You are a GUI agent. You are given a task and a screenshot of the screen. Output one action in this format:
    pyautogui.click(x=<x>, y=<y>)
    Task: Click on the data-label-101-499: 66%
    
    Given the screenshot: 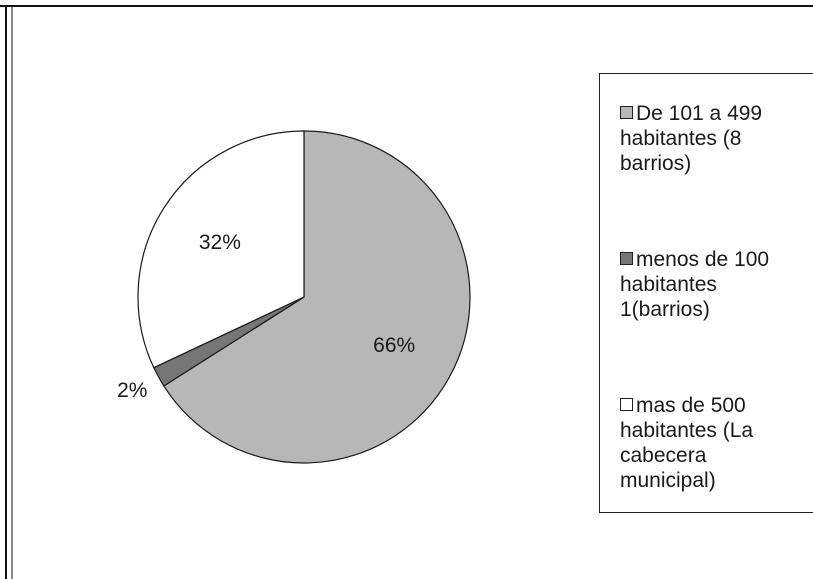 What is the action you would take?
    pyautogui.click(x=394, y=345)
    